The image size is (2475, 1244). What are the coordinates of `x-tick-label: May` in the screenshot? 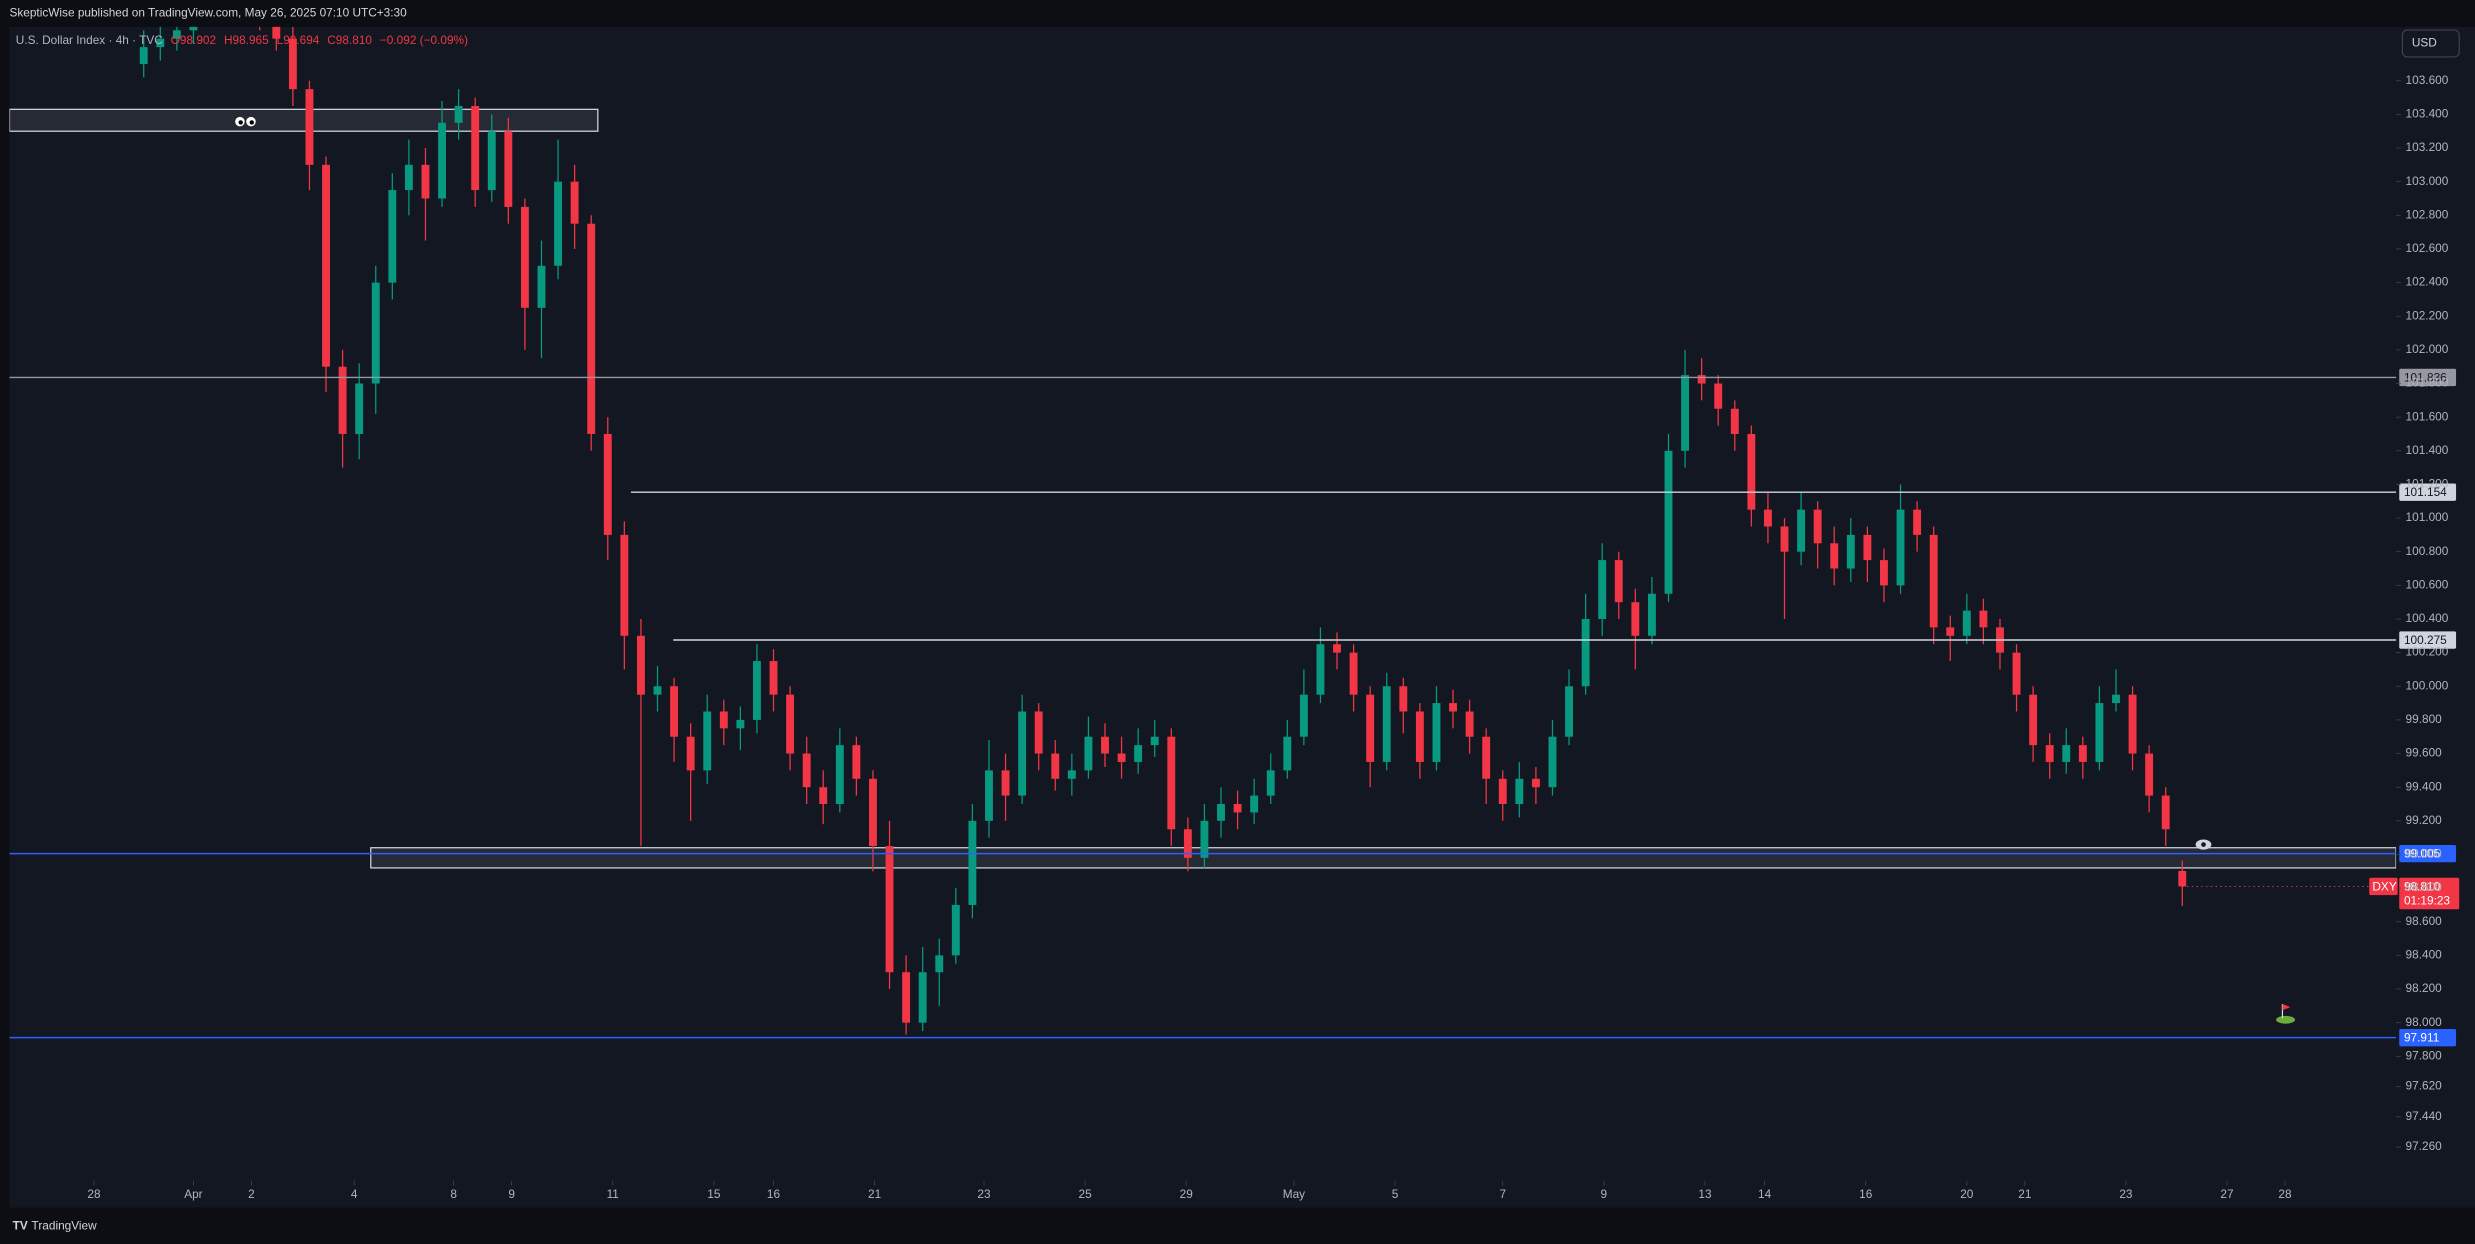 It's located at (1294, 1194).